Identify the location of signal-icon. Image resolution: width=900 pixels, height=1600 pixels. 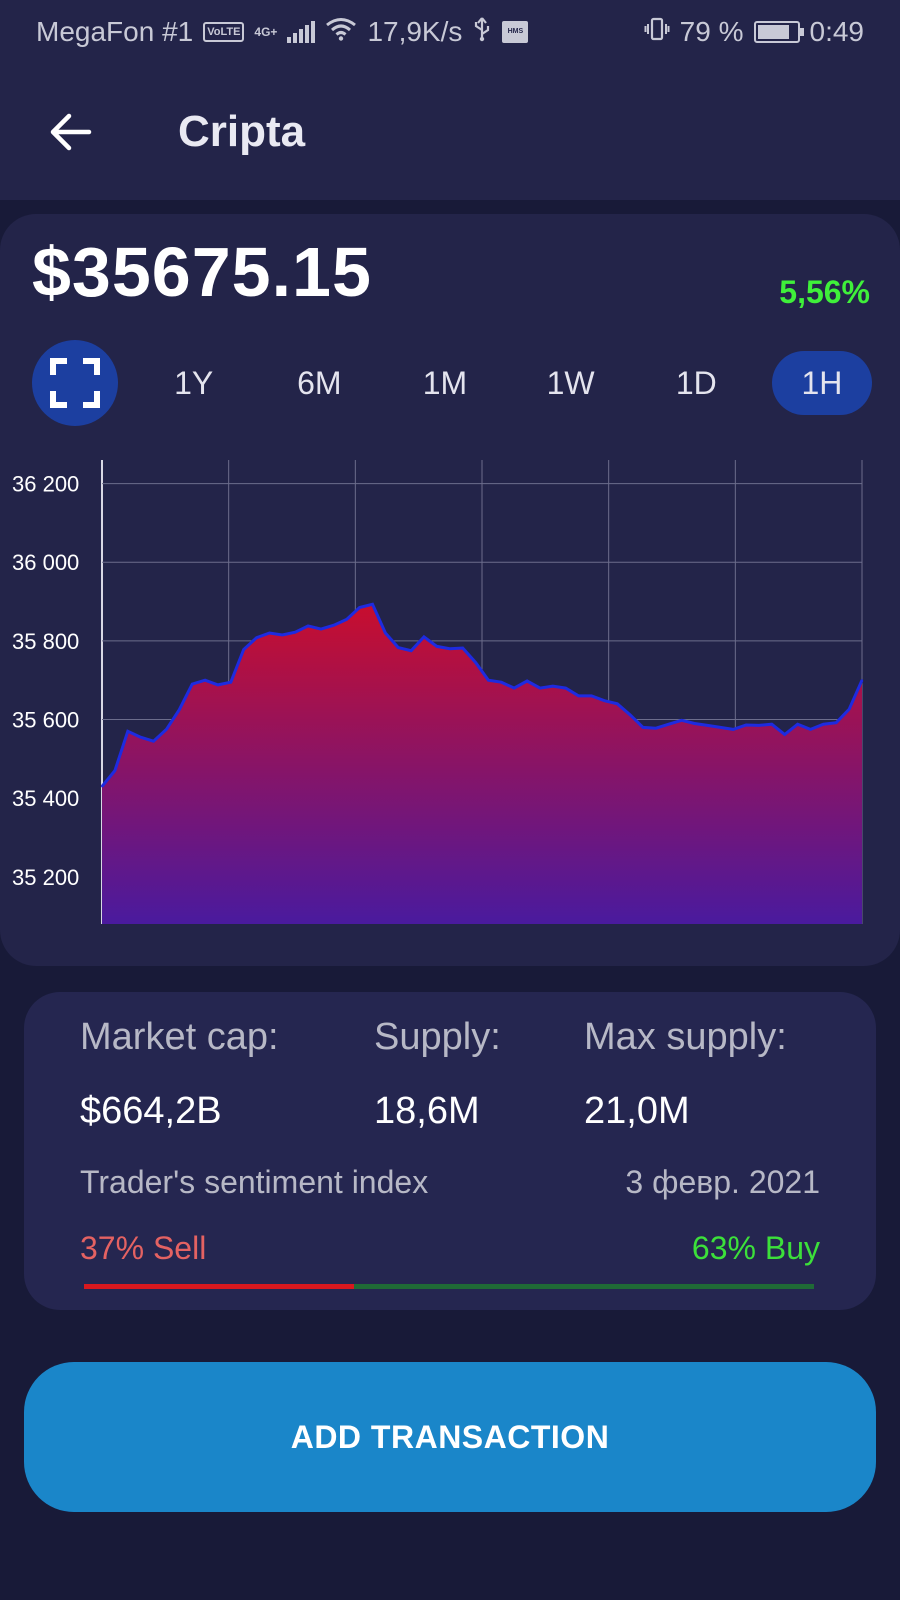
(301, 32).